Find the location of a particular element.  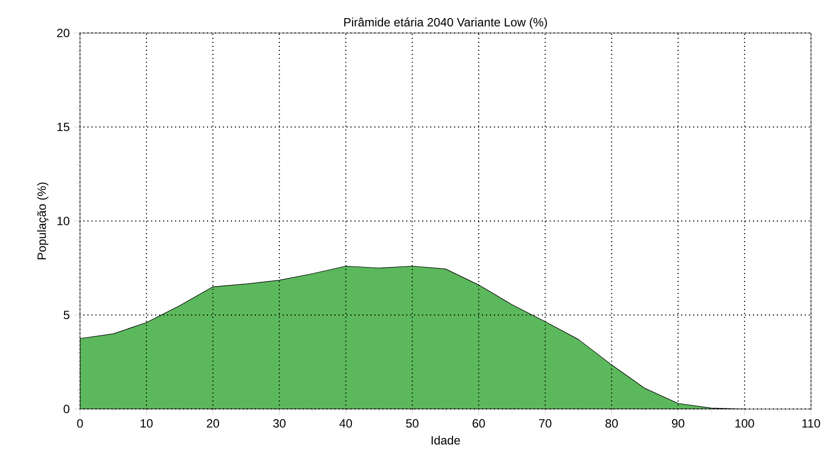

y-tick-label: 5 is located at coordinates (67, 315).